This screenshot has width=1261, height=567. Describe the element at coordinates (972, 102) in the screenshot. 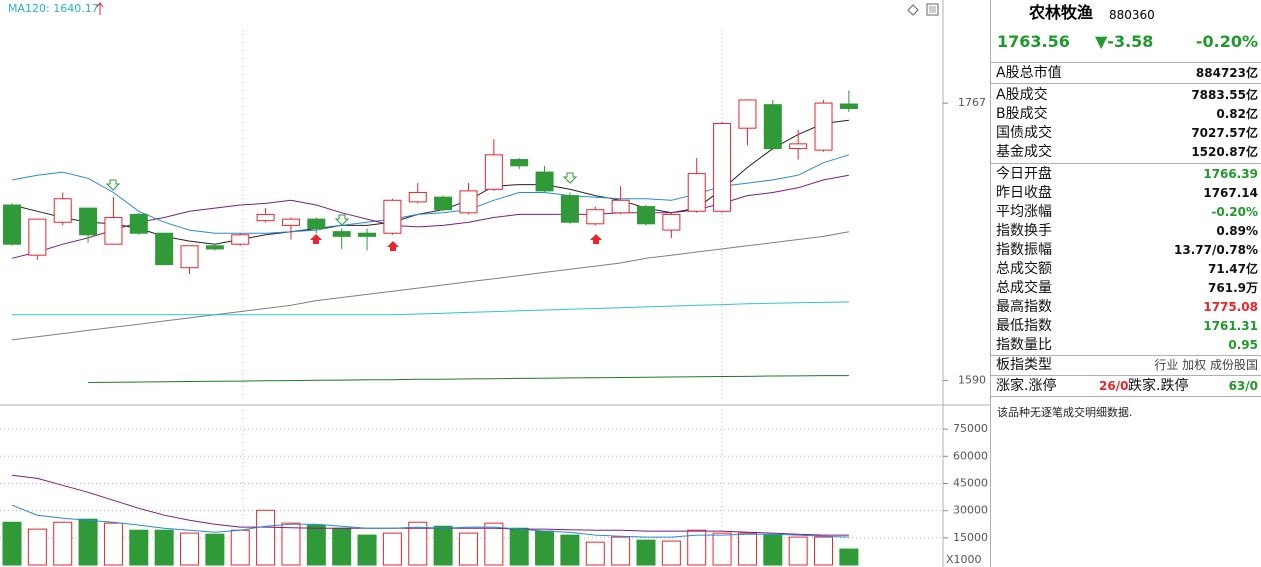

I see `y-tick-label: 1767` at that location.